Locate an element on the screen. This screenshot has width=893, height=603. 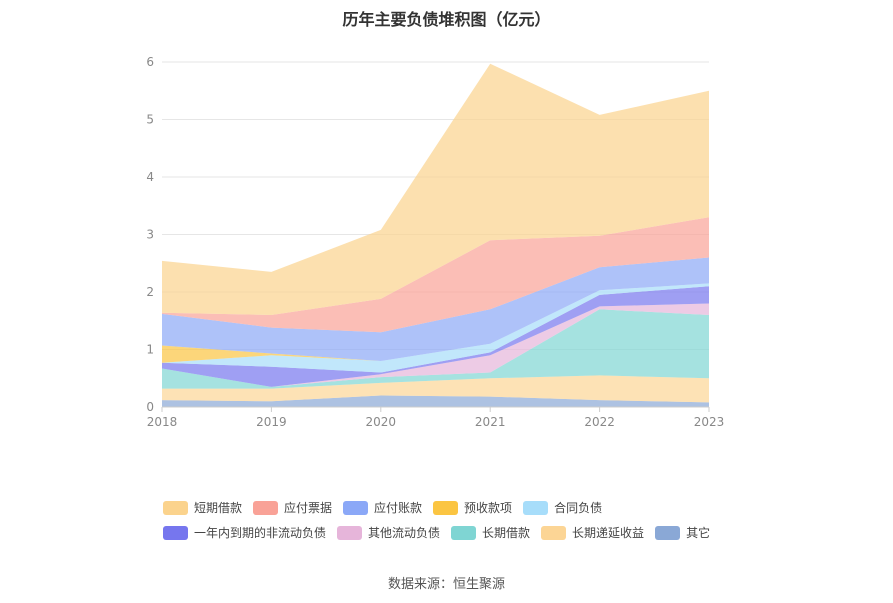
chart-title: 历年主要负债堆积图（亿元） is located at coordinates (446, 19).